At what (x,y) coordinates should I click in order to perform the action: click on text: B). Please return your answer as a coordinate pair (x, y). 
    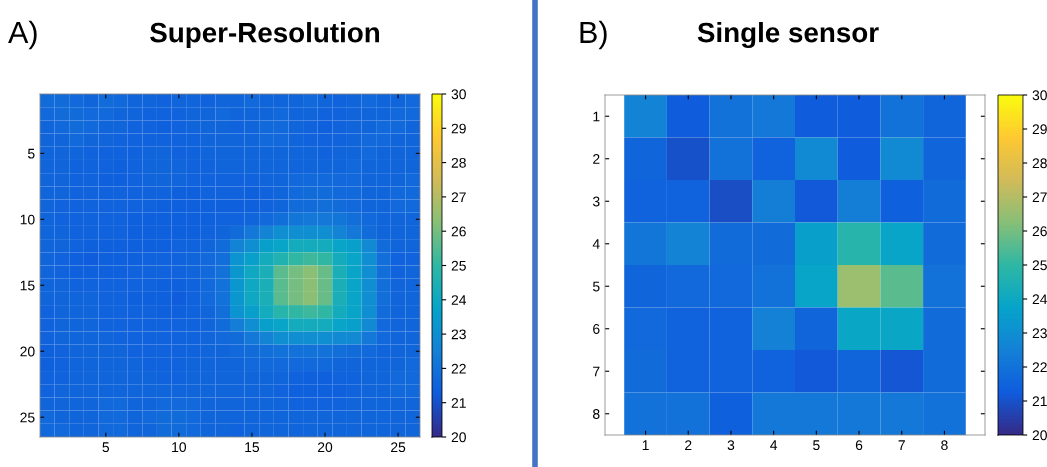
    Looking at the image, I should click on (593, 35).